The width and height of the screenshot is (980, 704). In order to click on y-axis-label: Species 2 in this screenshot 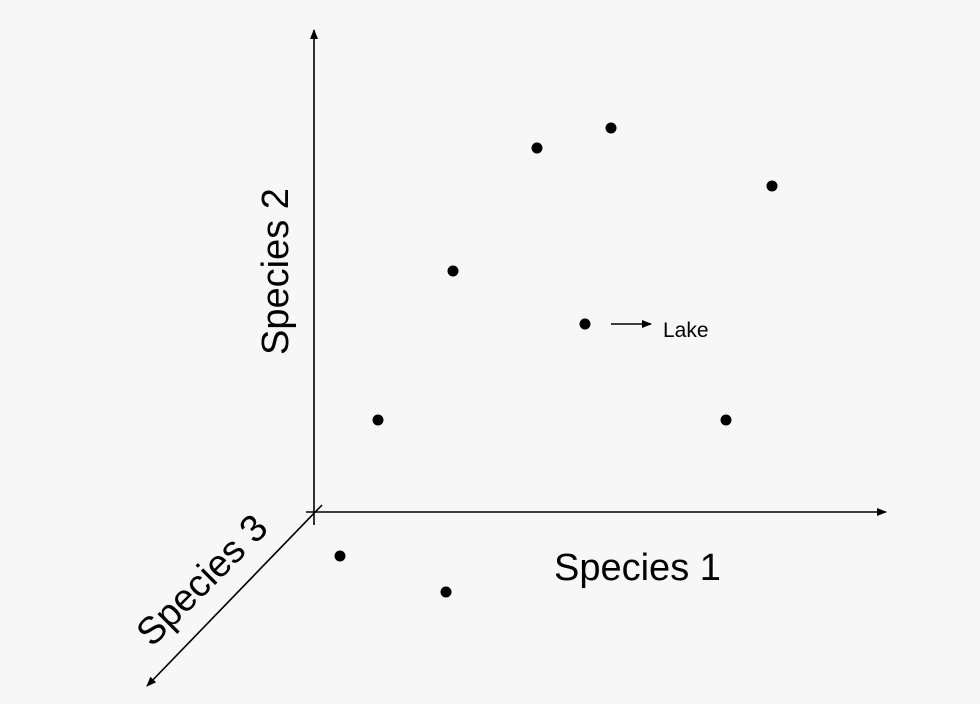, I will do `click(276, 271)`.